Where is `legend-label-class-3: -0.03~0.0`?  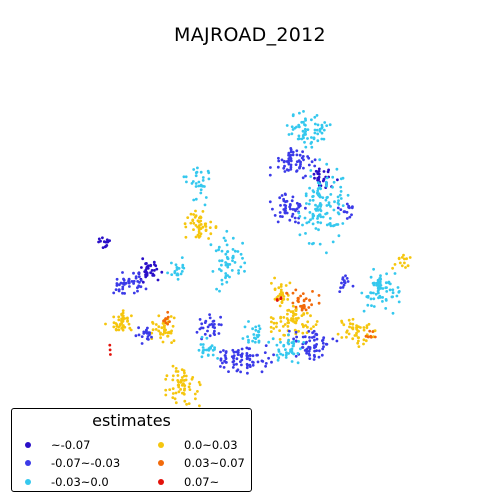 legend-label-class-3: -0.03~0.0 is located at coordinates (80, 482).